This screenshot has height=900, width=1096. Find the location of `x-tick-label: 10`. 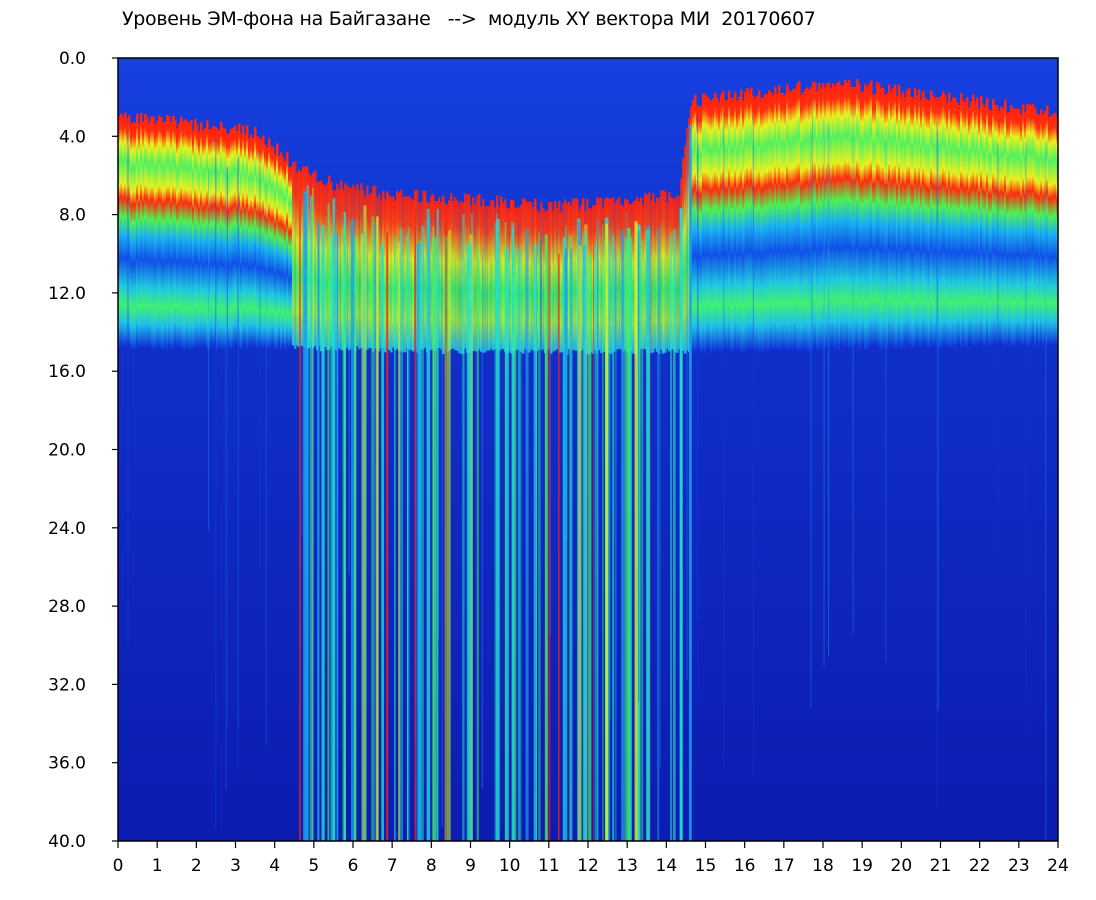

x-tick-label: 10 is located at coordinates (510, 866).